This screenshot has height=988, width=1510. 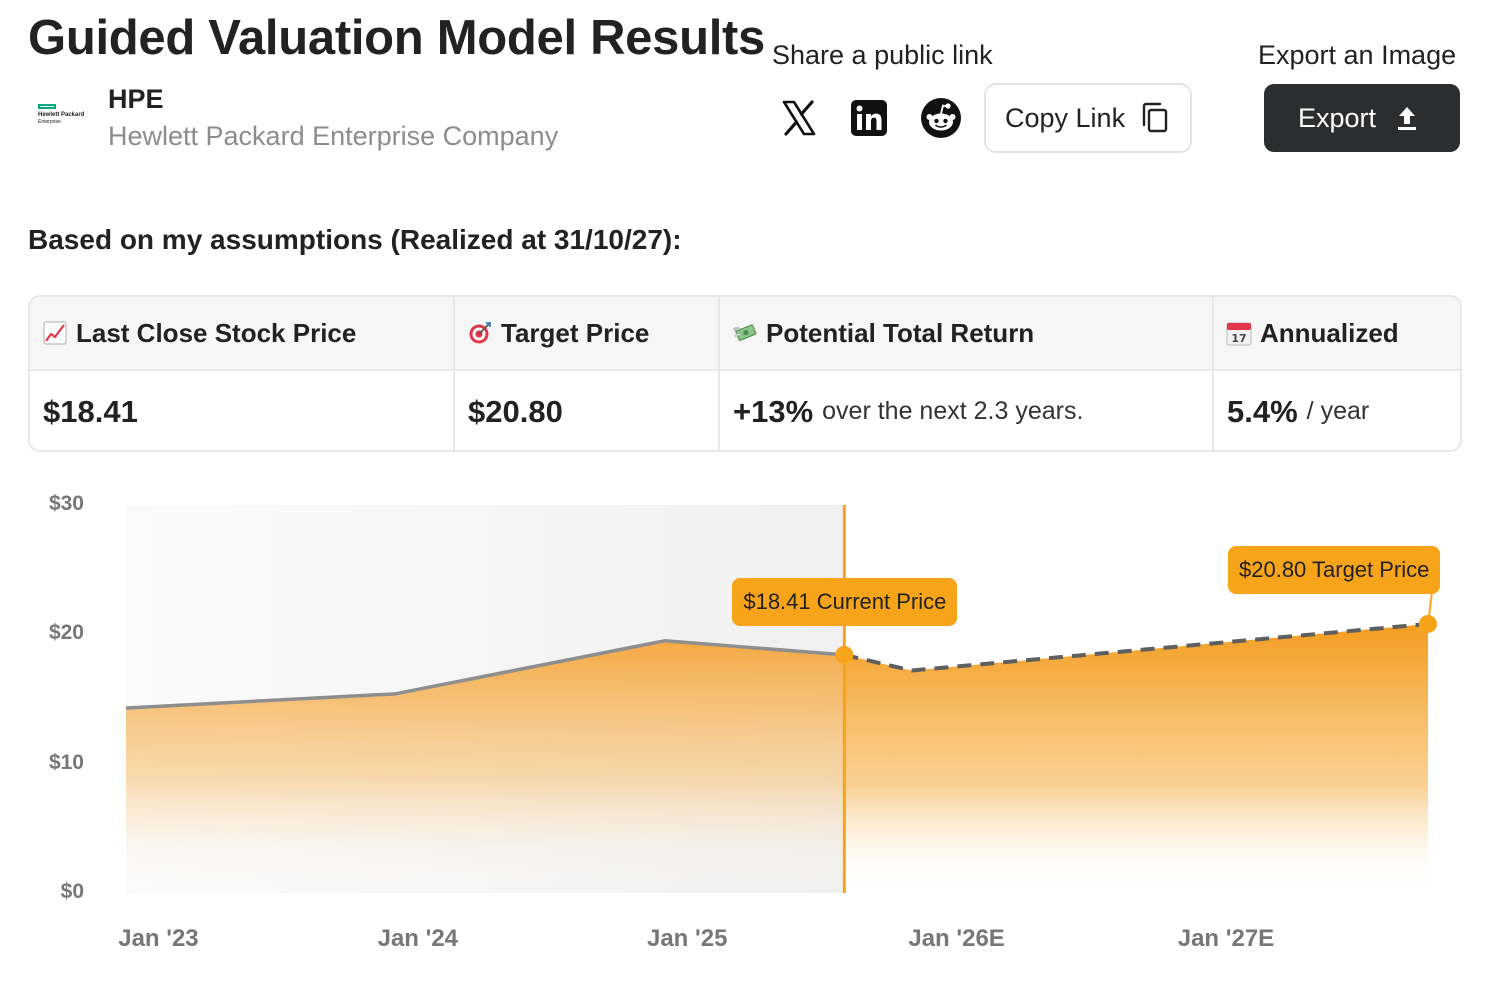 What do you see at coordinates (66, 503) in the screenshot?
I see `y-tick-label: $30` at bounding box center [66, 503].